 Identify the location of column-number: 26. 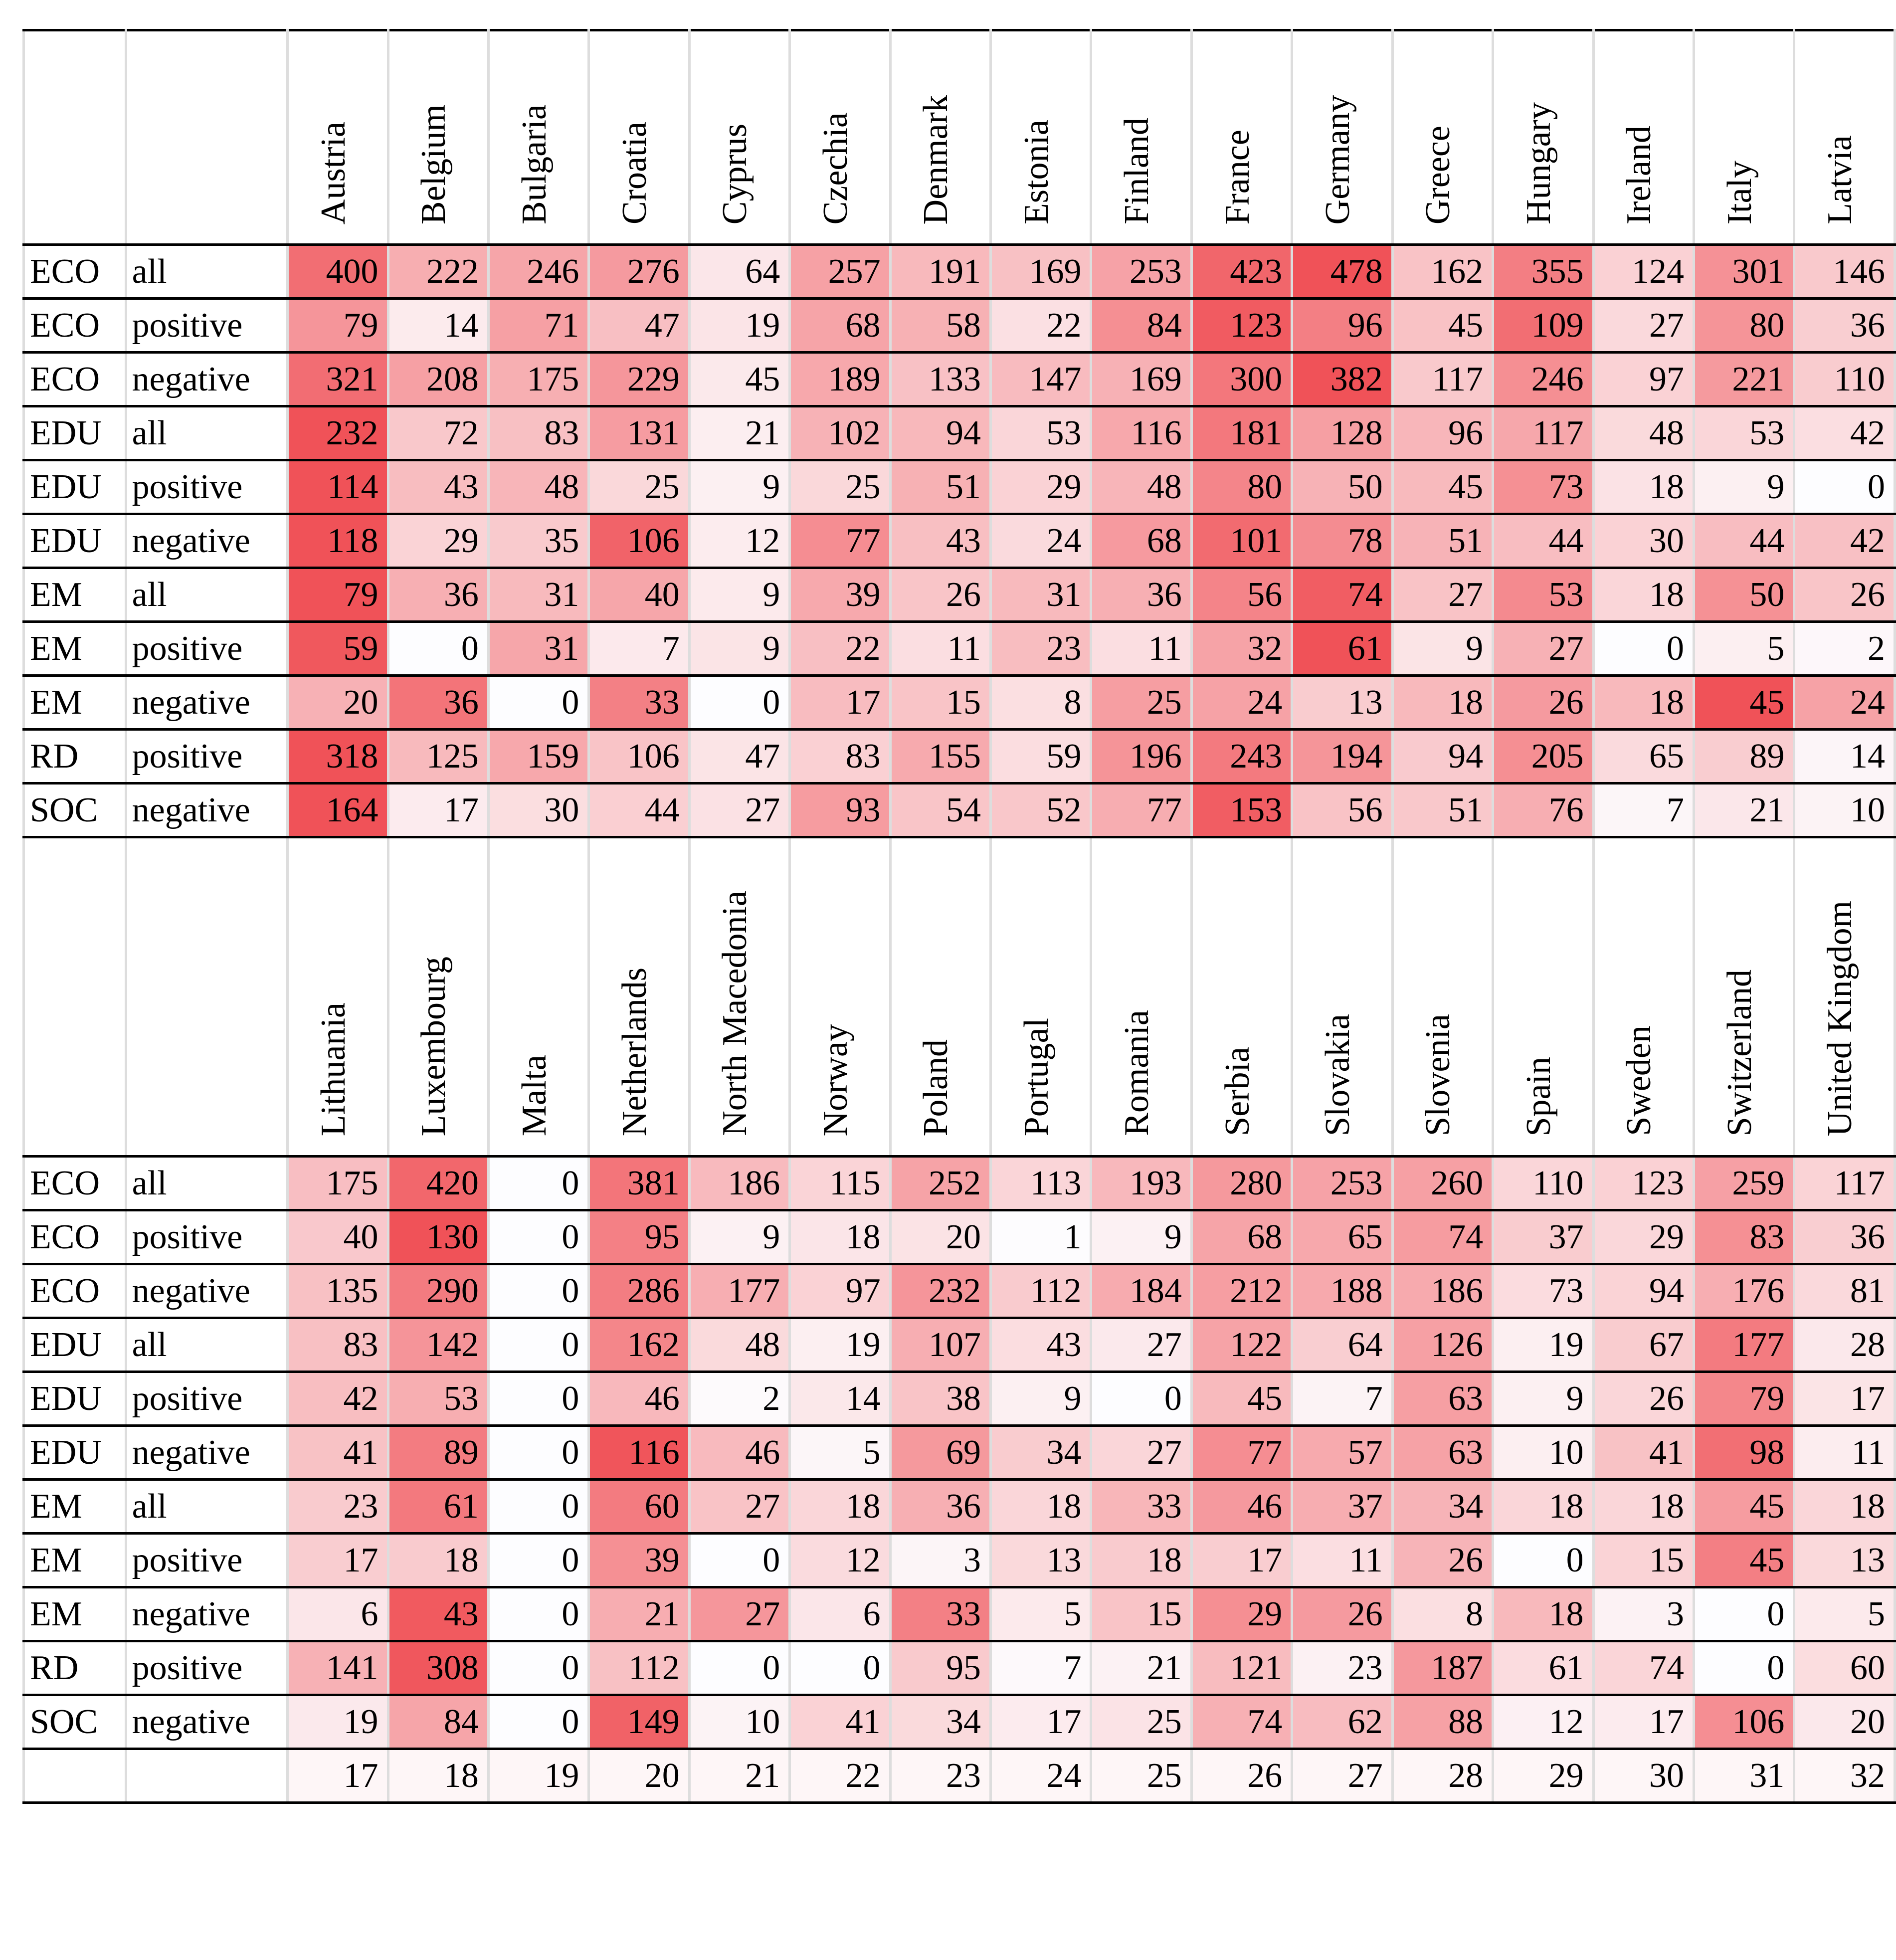
(1242, 1776).